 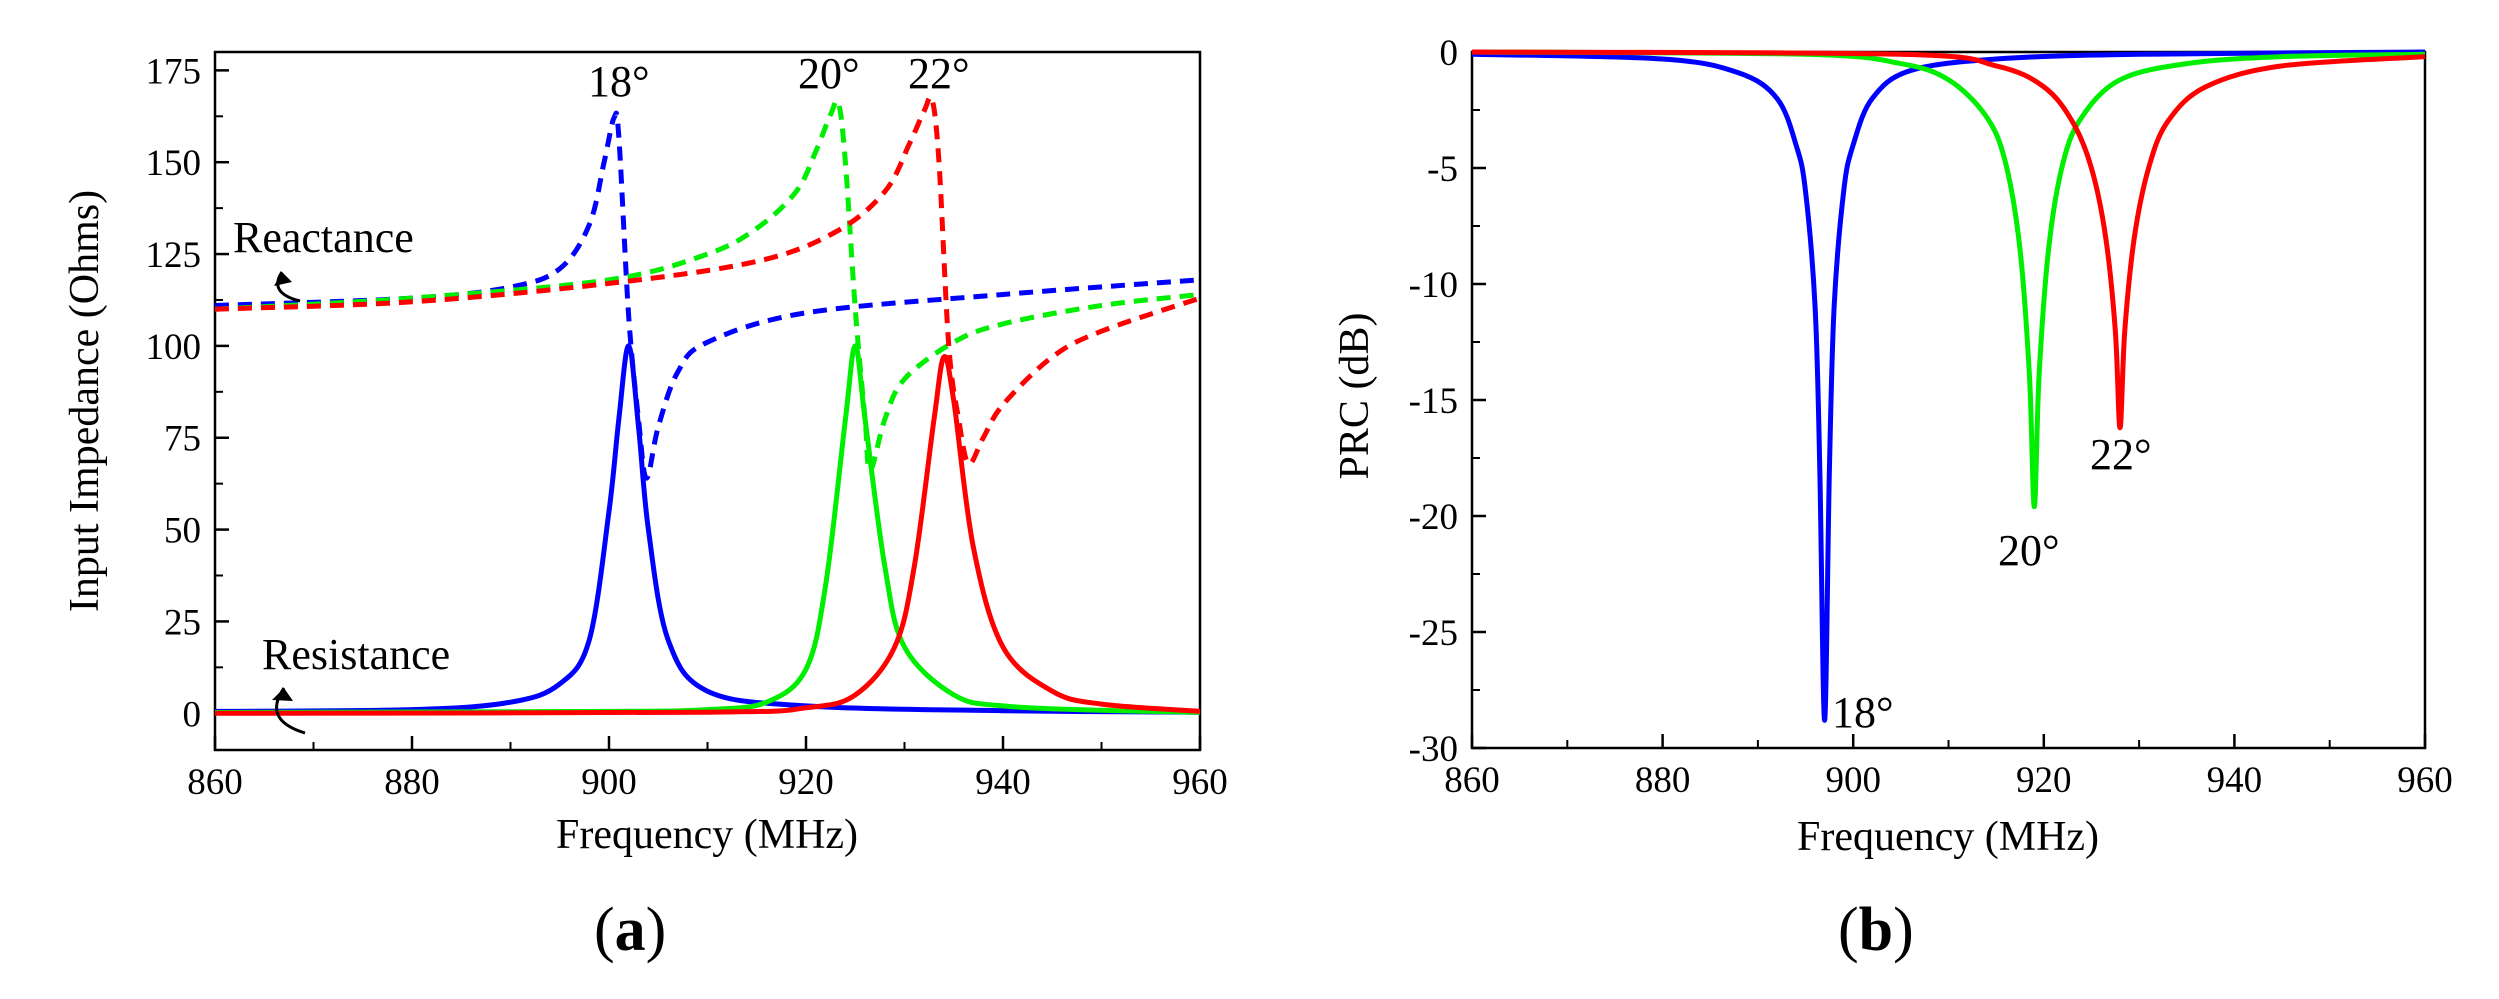 I want to click on panel-a-caption: (a), so click(x=630, y=930).